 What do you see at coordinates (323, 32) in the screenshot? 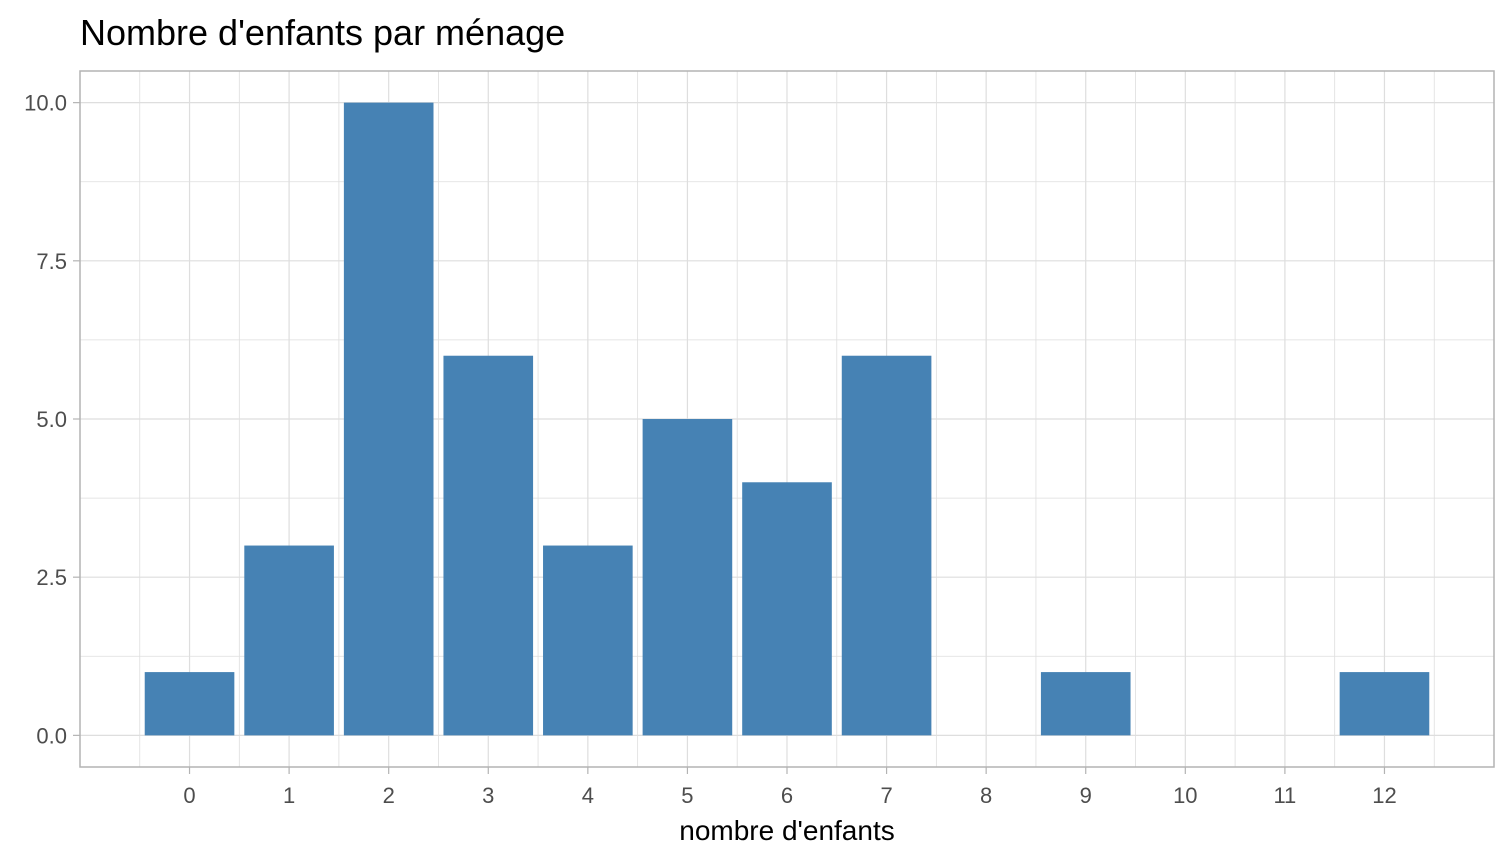
I see `chart-title: Nombre d'enfants par ménage` at bounding box center [323, 32].